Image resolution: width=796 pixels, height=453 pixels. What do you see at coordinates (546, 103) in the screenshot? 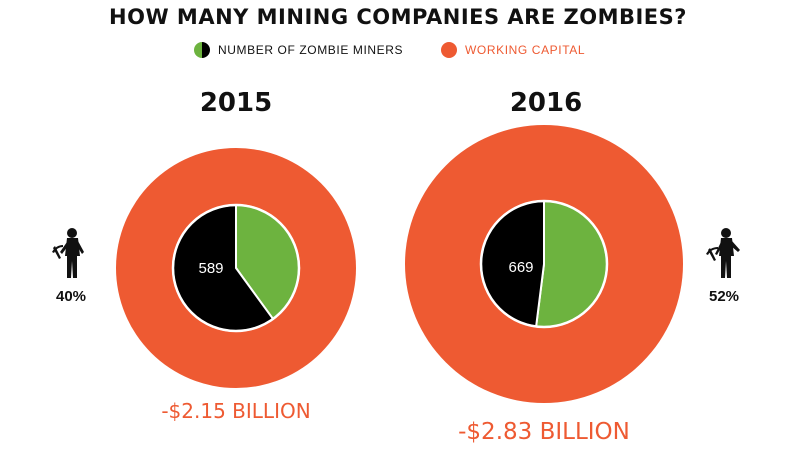
I see `year-label-2016: 2016` at bounding box center [546, 103].